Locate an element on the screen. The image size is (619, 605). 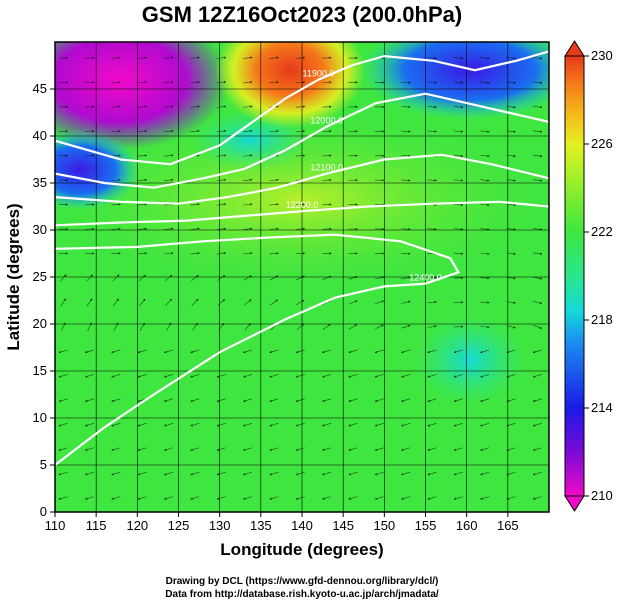
x-tick-label: 110 is located at coordinates (55, 525).